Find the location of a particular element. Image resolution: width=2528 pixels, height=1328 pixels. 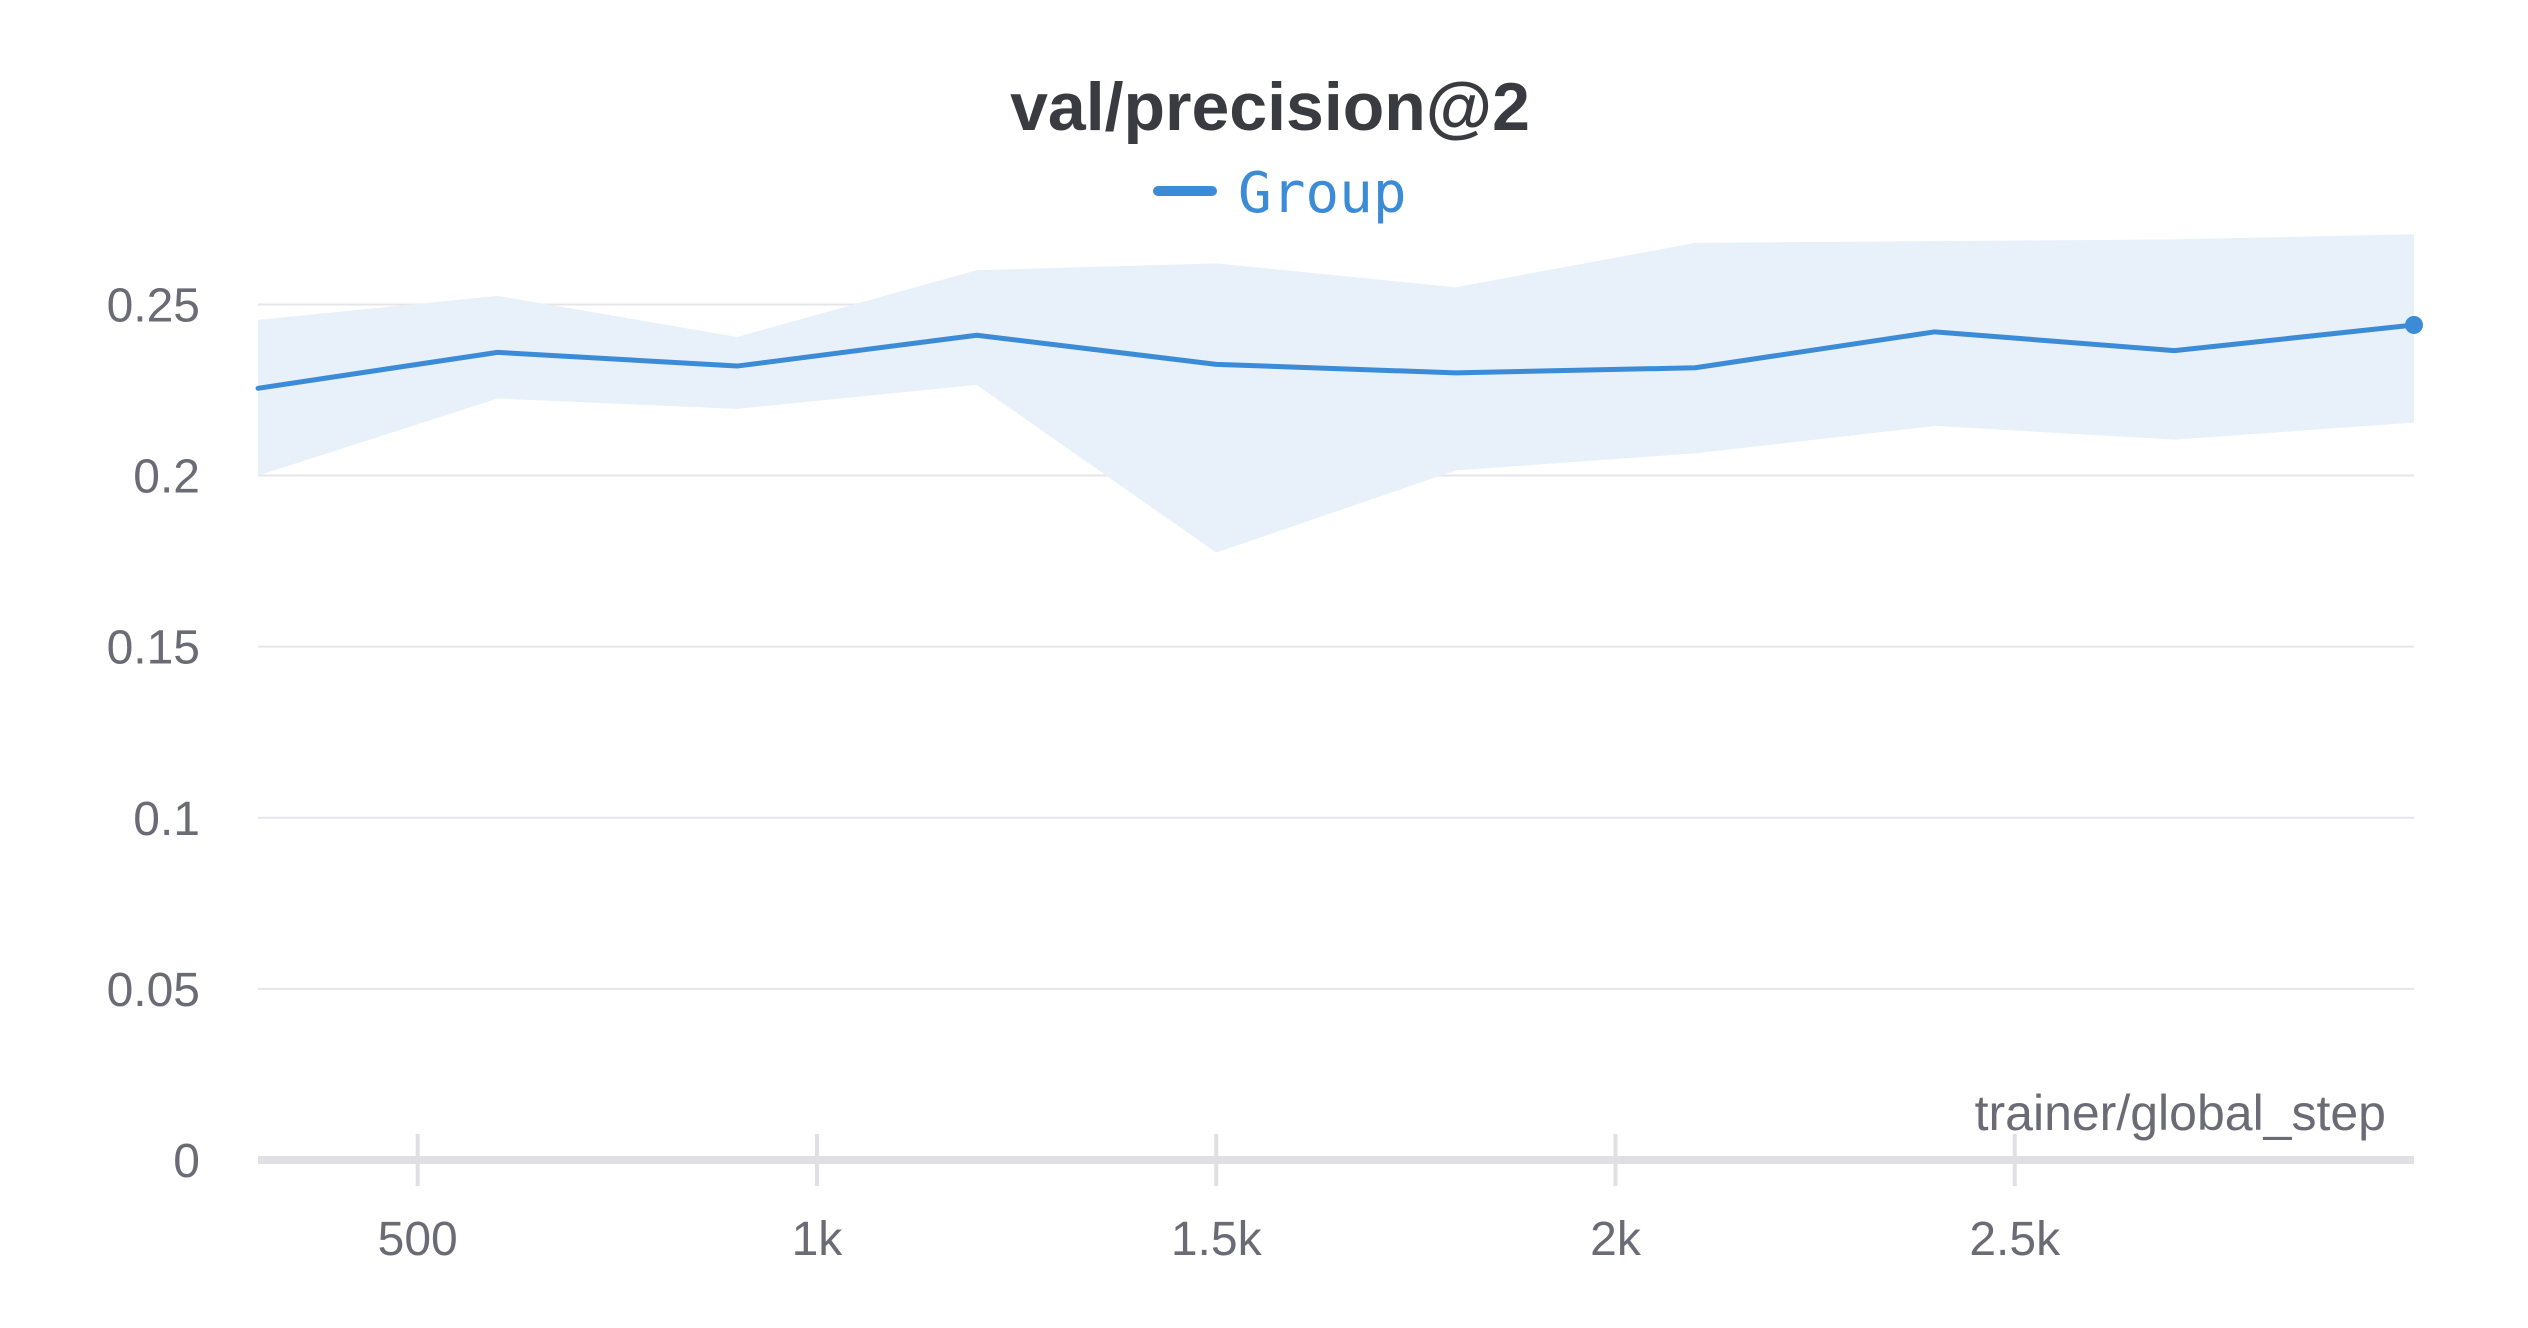

series-line-group is located at coordinates (1336, 356).